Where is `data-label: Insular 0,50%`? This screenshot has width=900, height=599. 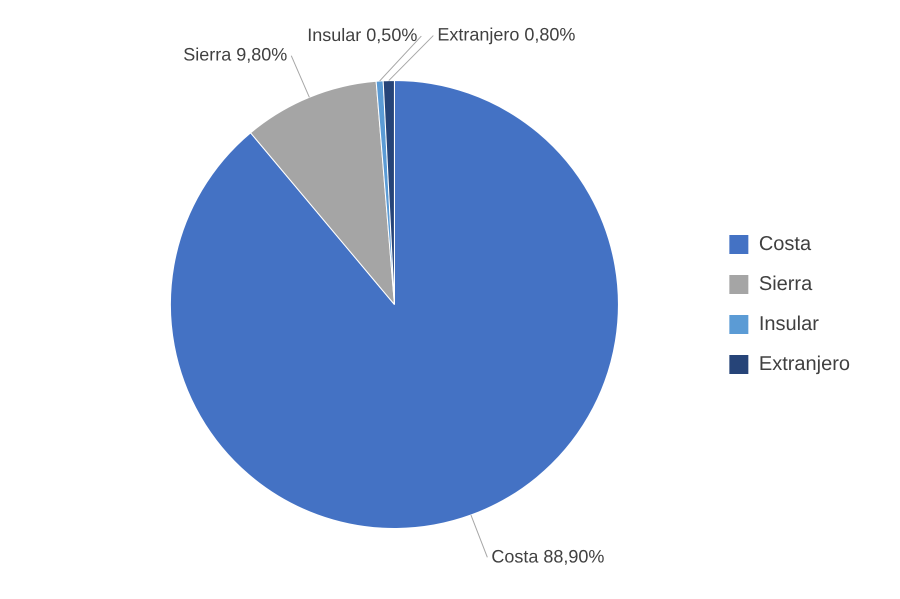 data-label: Insular 0,50% is located at coordinates (362, 35).